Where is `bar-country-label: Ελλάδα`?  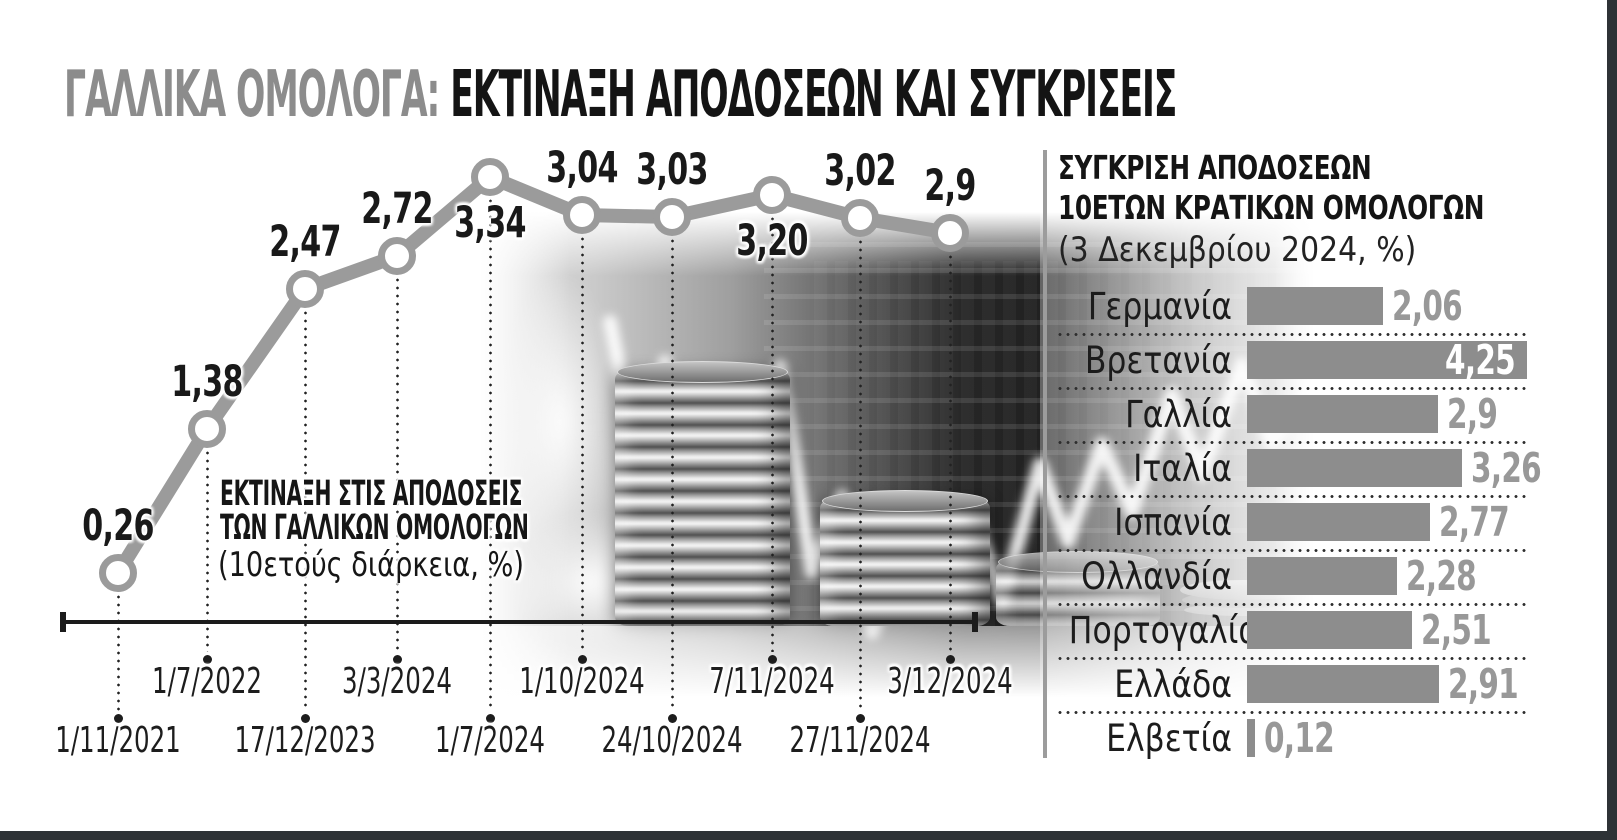
bar-country-label: Ελλάδα is located at coordinates (1173, 684).